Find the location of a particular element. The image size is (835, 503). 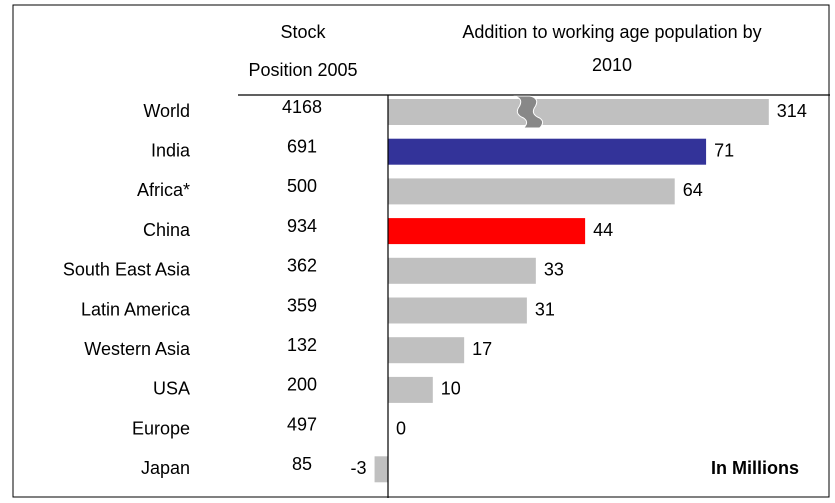

category-label: USA is located at coordinates (171, 389).